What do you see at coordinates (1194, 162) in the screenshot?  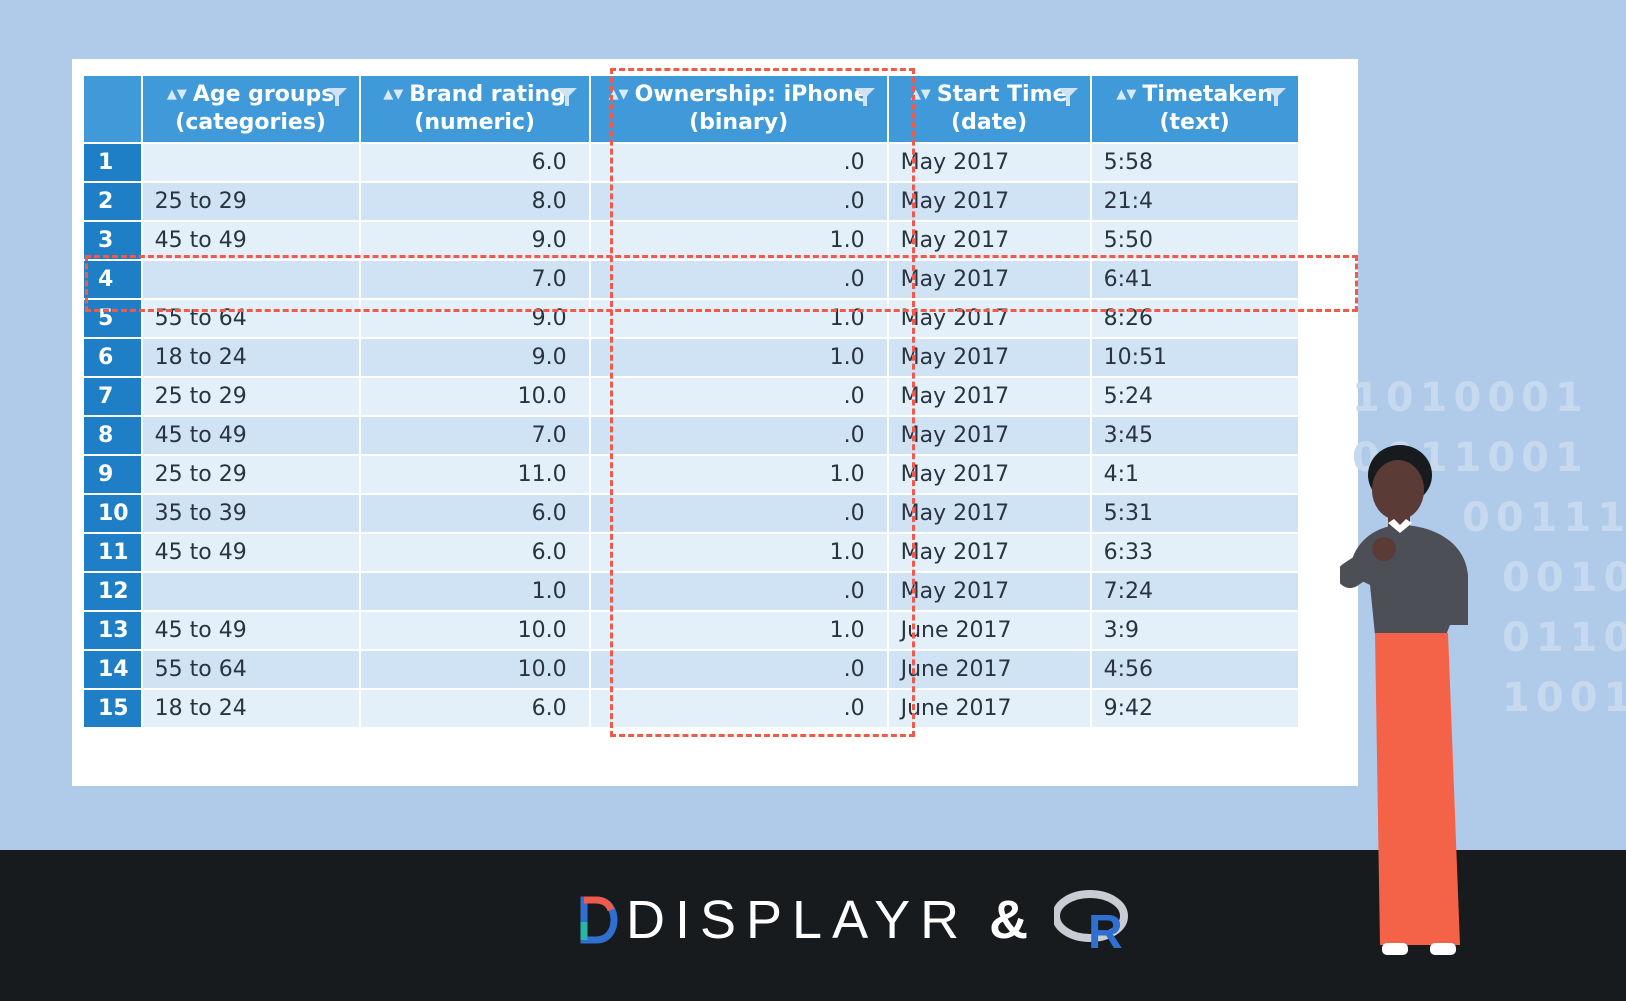 I see `cell-timetaken: 5:58` at bounding box center [1194, 162].